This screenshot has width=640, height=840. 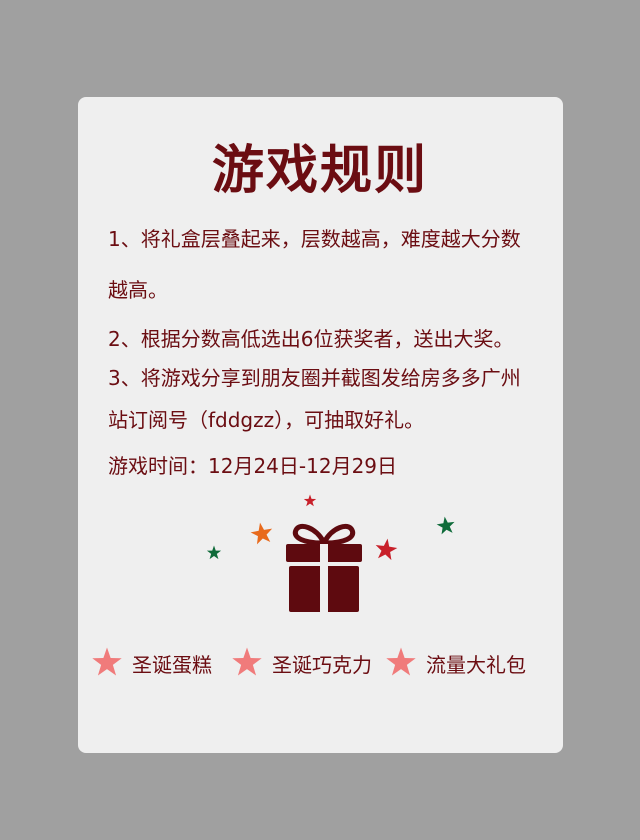 I want to click on prize-item-cake: 圣诞蛋糕, so click(x=151, y=663).